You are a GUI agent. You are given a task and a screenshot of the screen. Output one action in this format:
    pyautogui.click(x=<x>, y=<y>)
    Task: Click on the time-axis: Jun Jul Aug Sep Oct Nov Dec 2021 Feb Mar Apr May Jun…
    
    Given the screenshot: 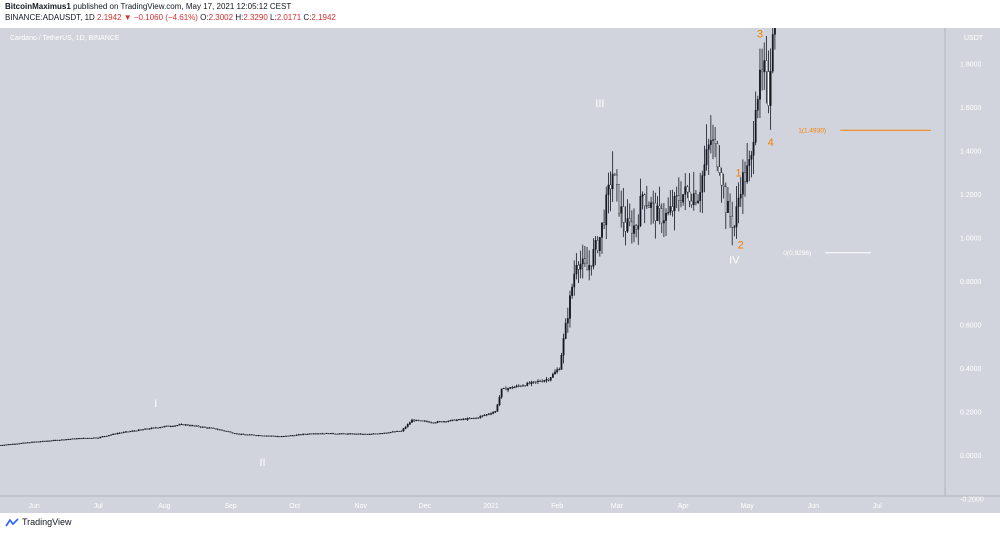 What is the action you would take?
    pyautogui.click(x=456, y=506)
    